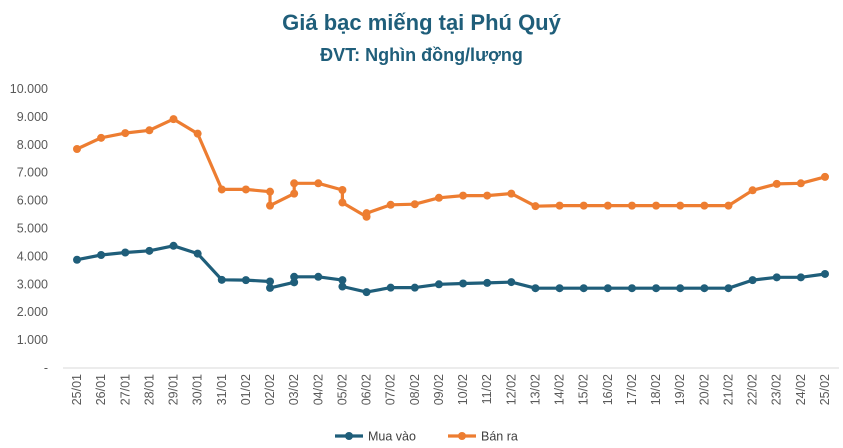  I want to click on x-tick-label: 10/02, so click(463, 389).